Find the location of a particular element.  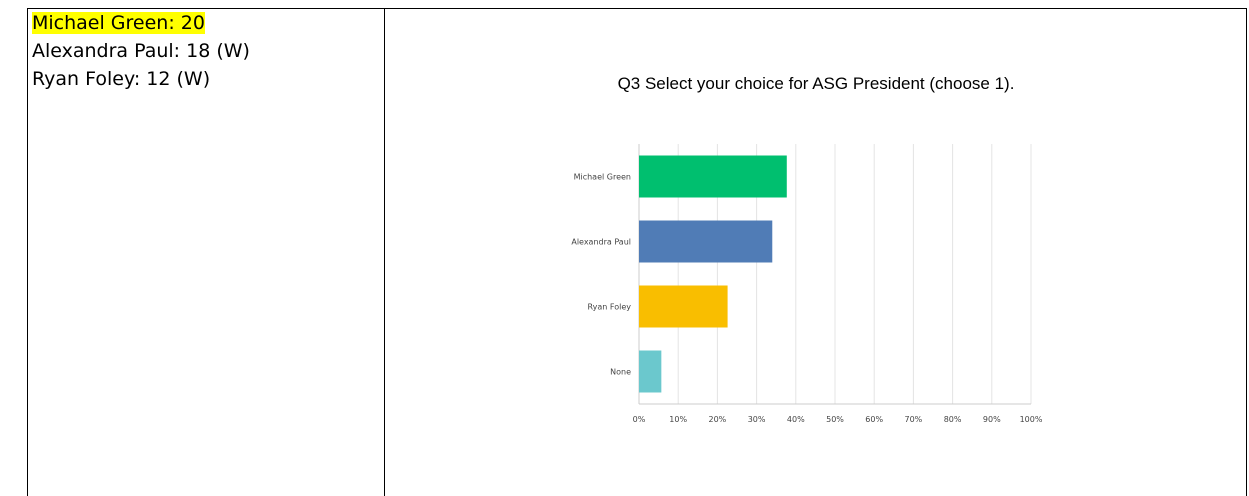

x-tick-label-6: 60% is located at coordinates (874, 419).